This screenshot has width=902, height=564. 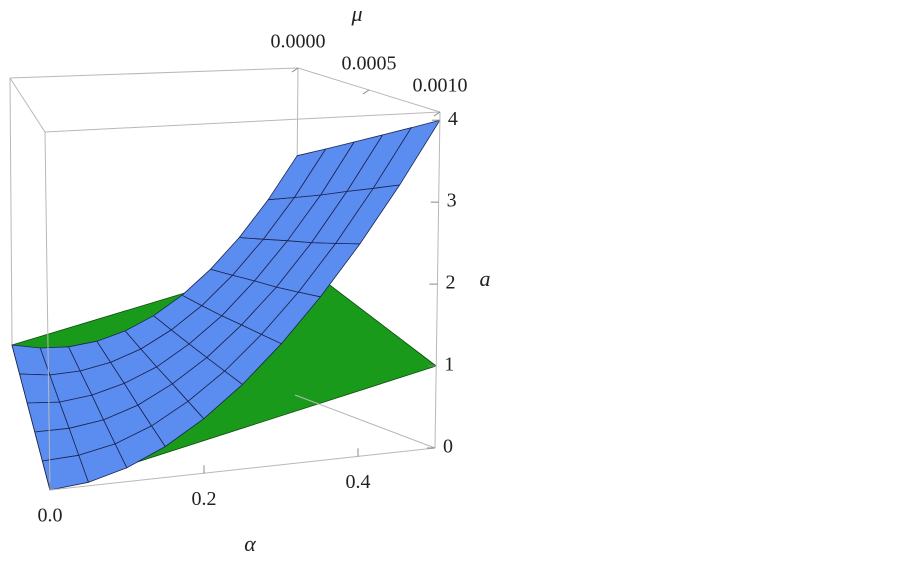 What do you see at coordinates (448, 447) in the screenshot?
I see `z-tick-label: 0` at bounding box center [448, 447].